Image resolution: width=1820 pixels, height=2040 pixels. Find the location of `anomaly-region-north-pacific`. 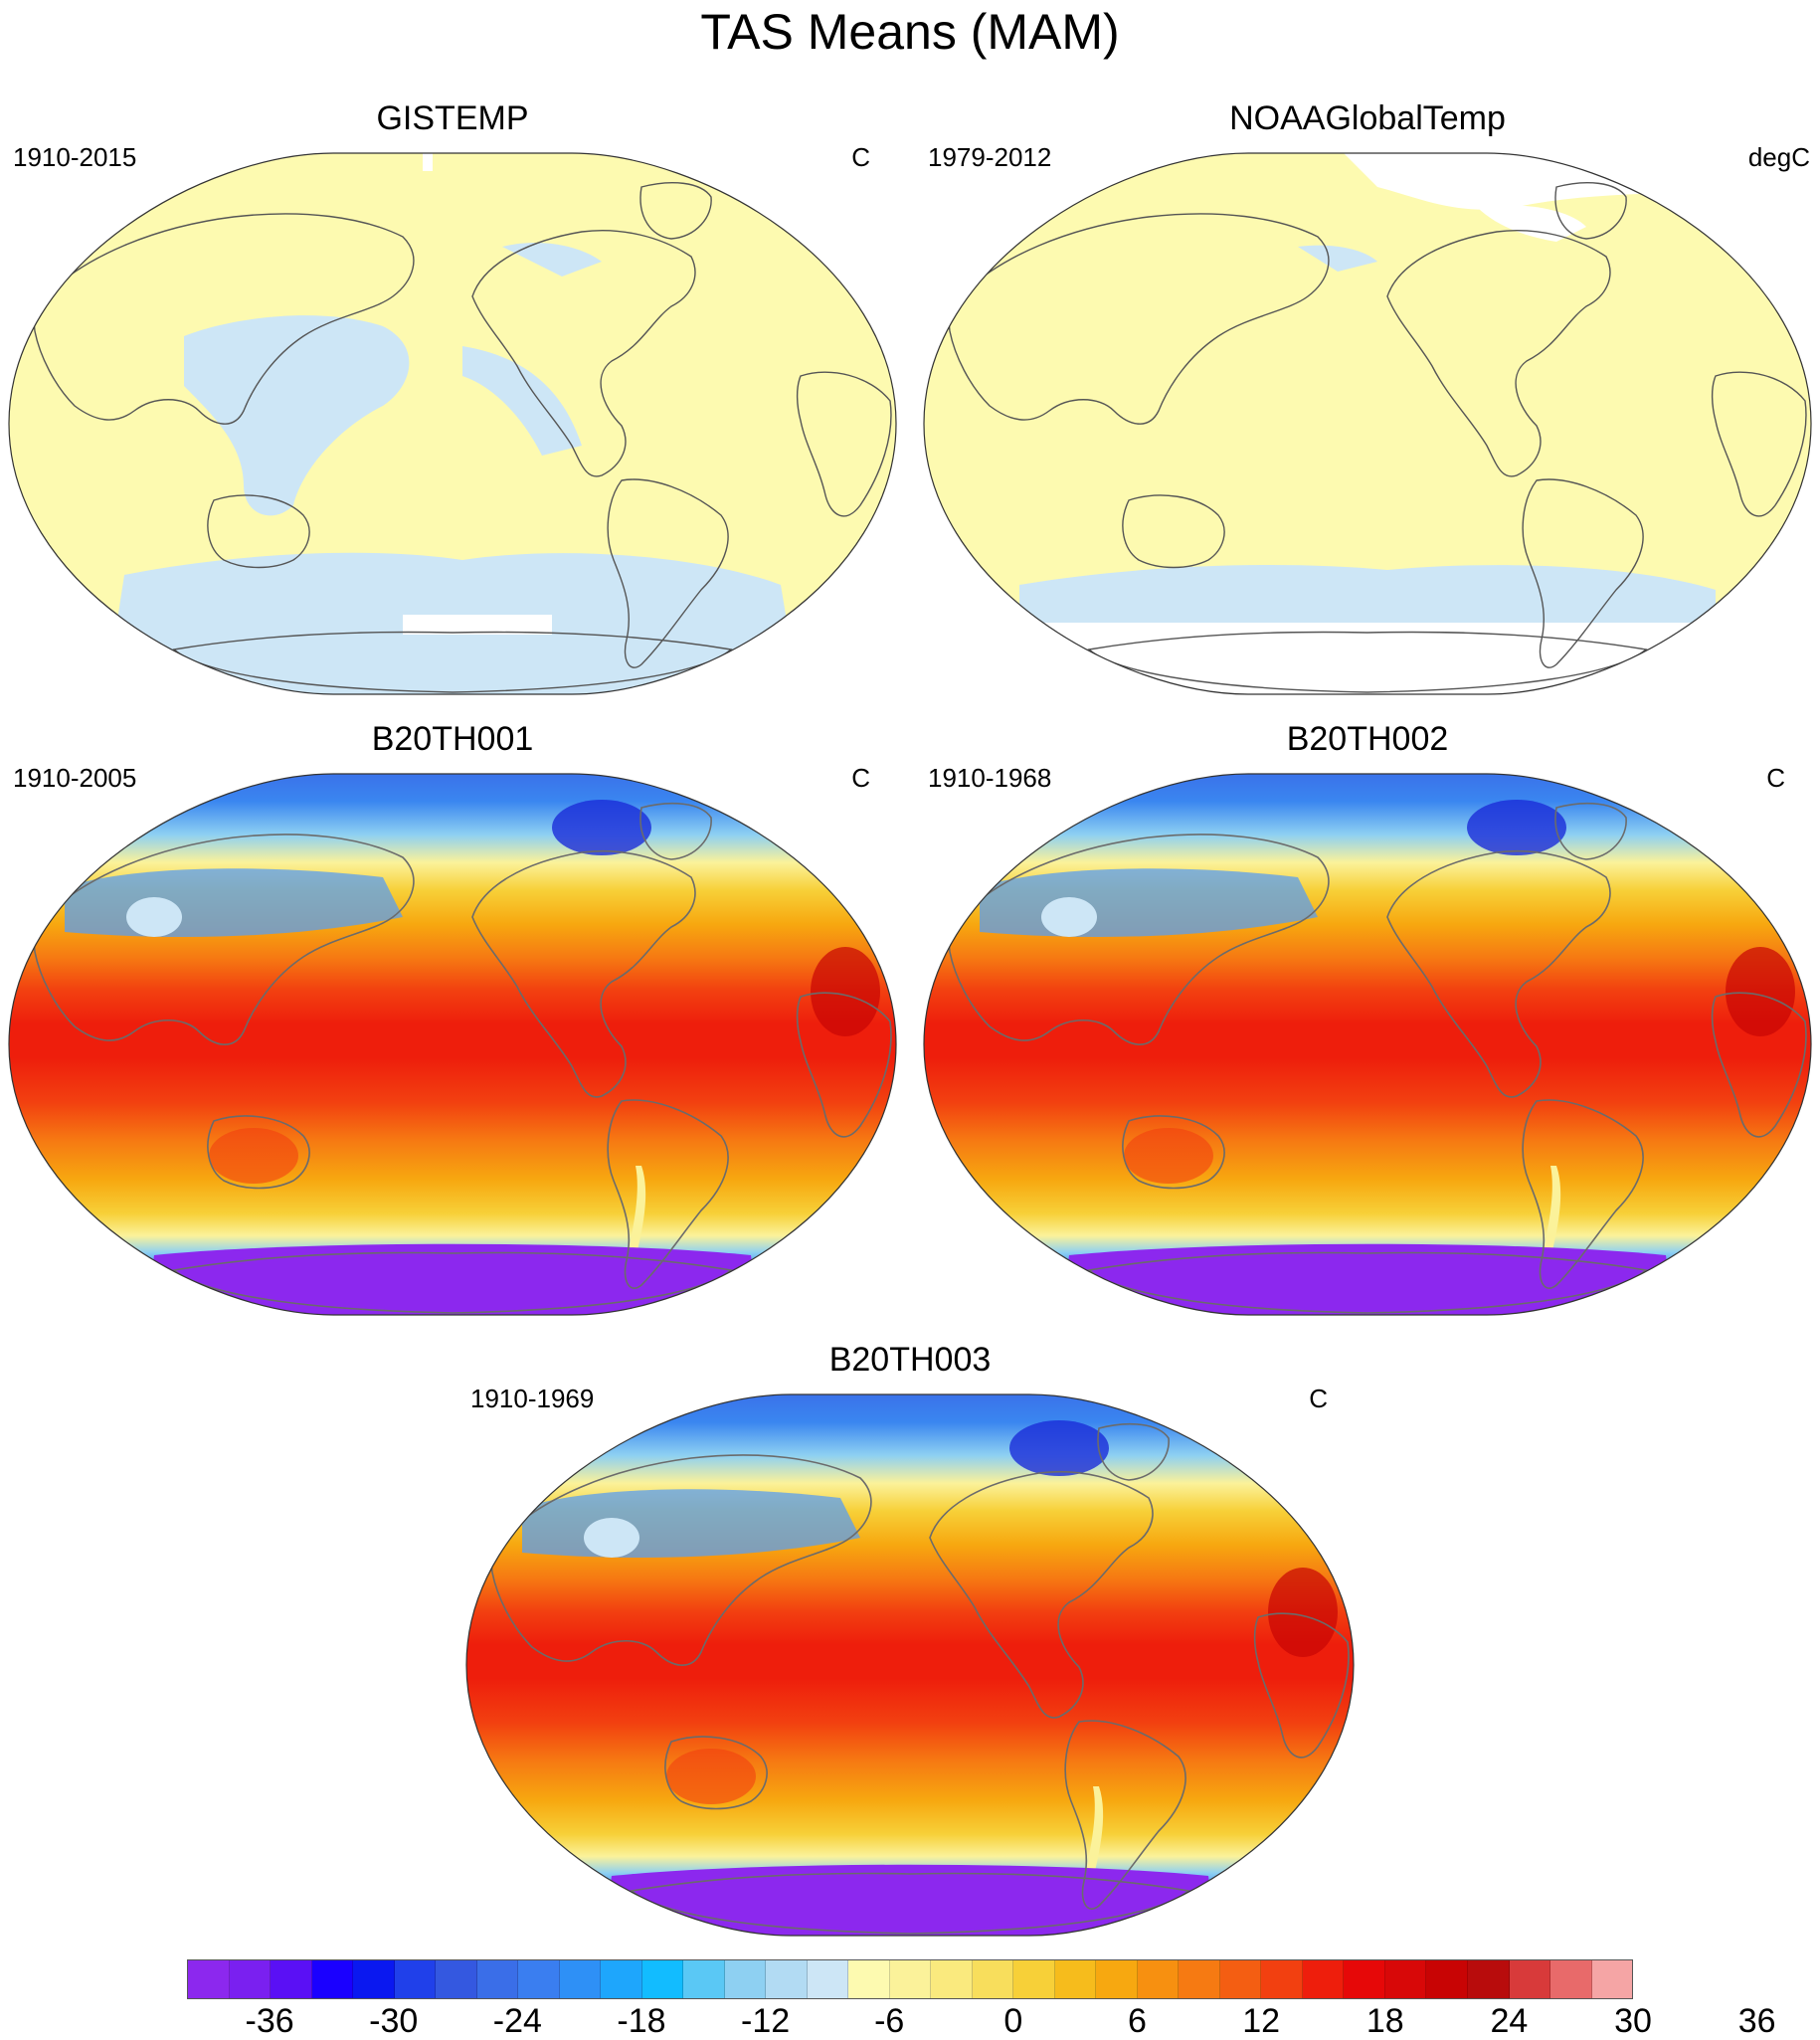

anomaly-region-north-pacific is located at coordinates (1337, 258).